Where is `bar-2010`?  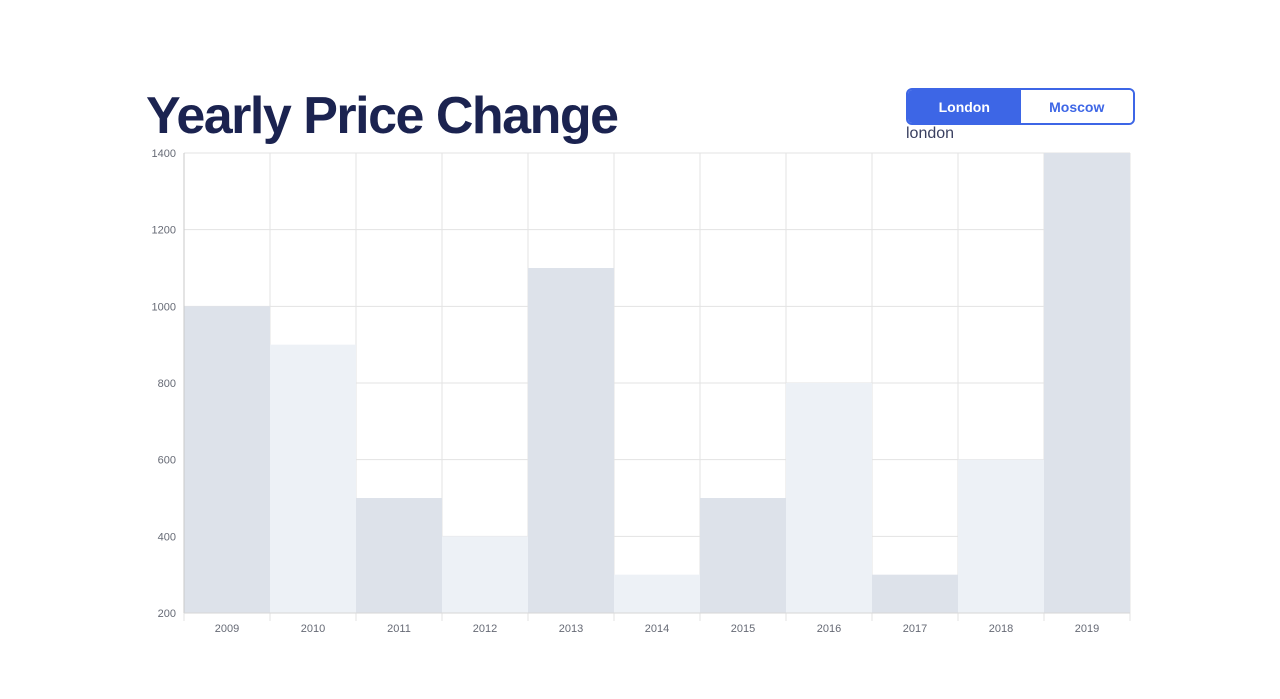 bar-2010 is located at coordinates (313, 478).